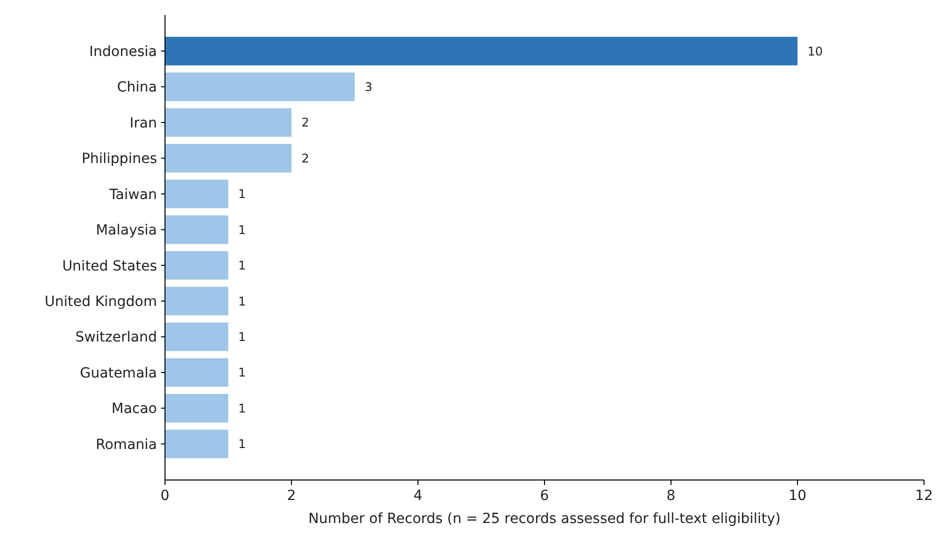 This screenshot has height=535, width=936. I want to click on x-tick-label: 6, so click(545, 496).